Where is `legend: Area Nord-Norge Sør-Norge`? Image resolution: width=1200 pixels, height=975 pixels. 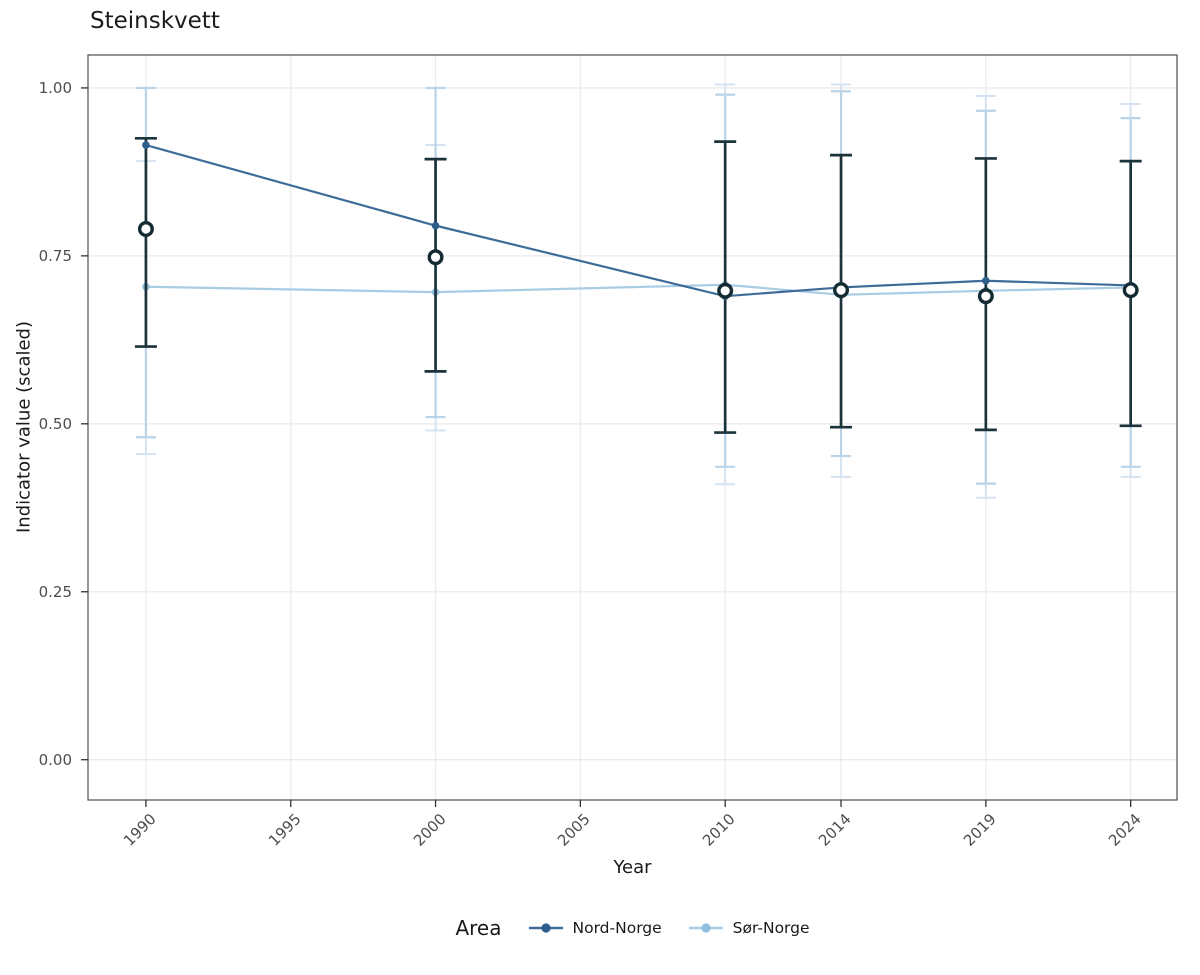 legend: Area Nord-Norge Sør-Norge is located at coordinates (632, 928).